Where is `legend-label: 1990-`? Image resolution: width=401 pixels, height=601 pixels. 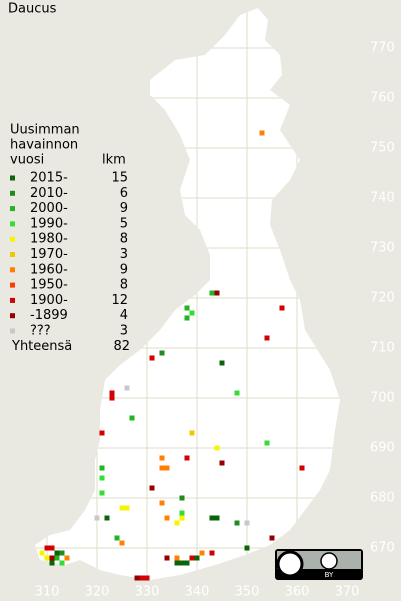
legend-label: 1990- is located at coordinates (49, 223).